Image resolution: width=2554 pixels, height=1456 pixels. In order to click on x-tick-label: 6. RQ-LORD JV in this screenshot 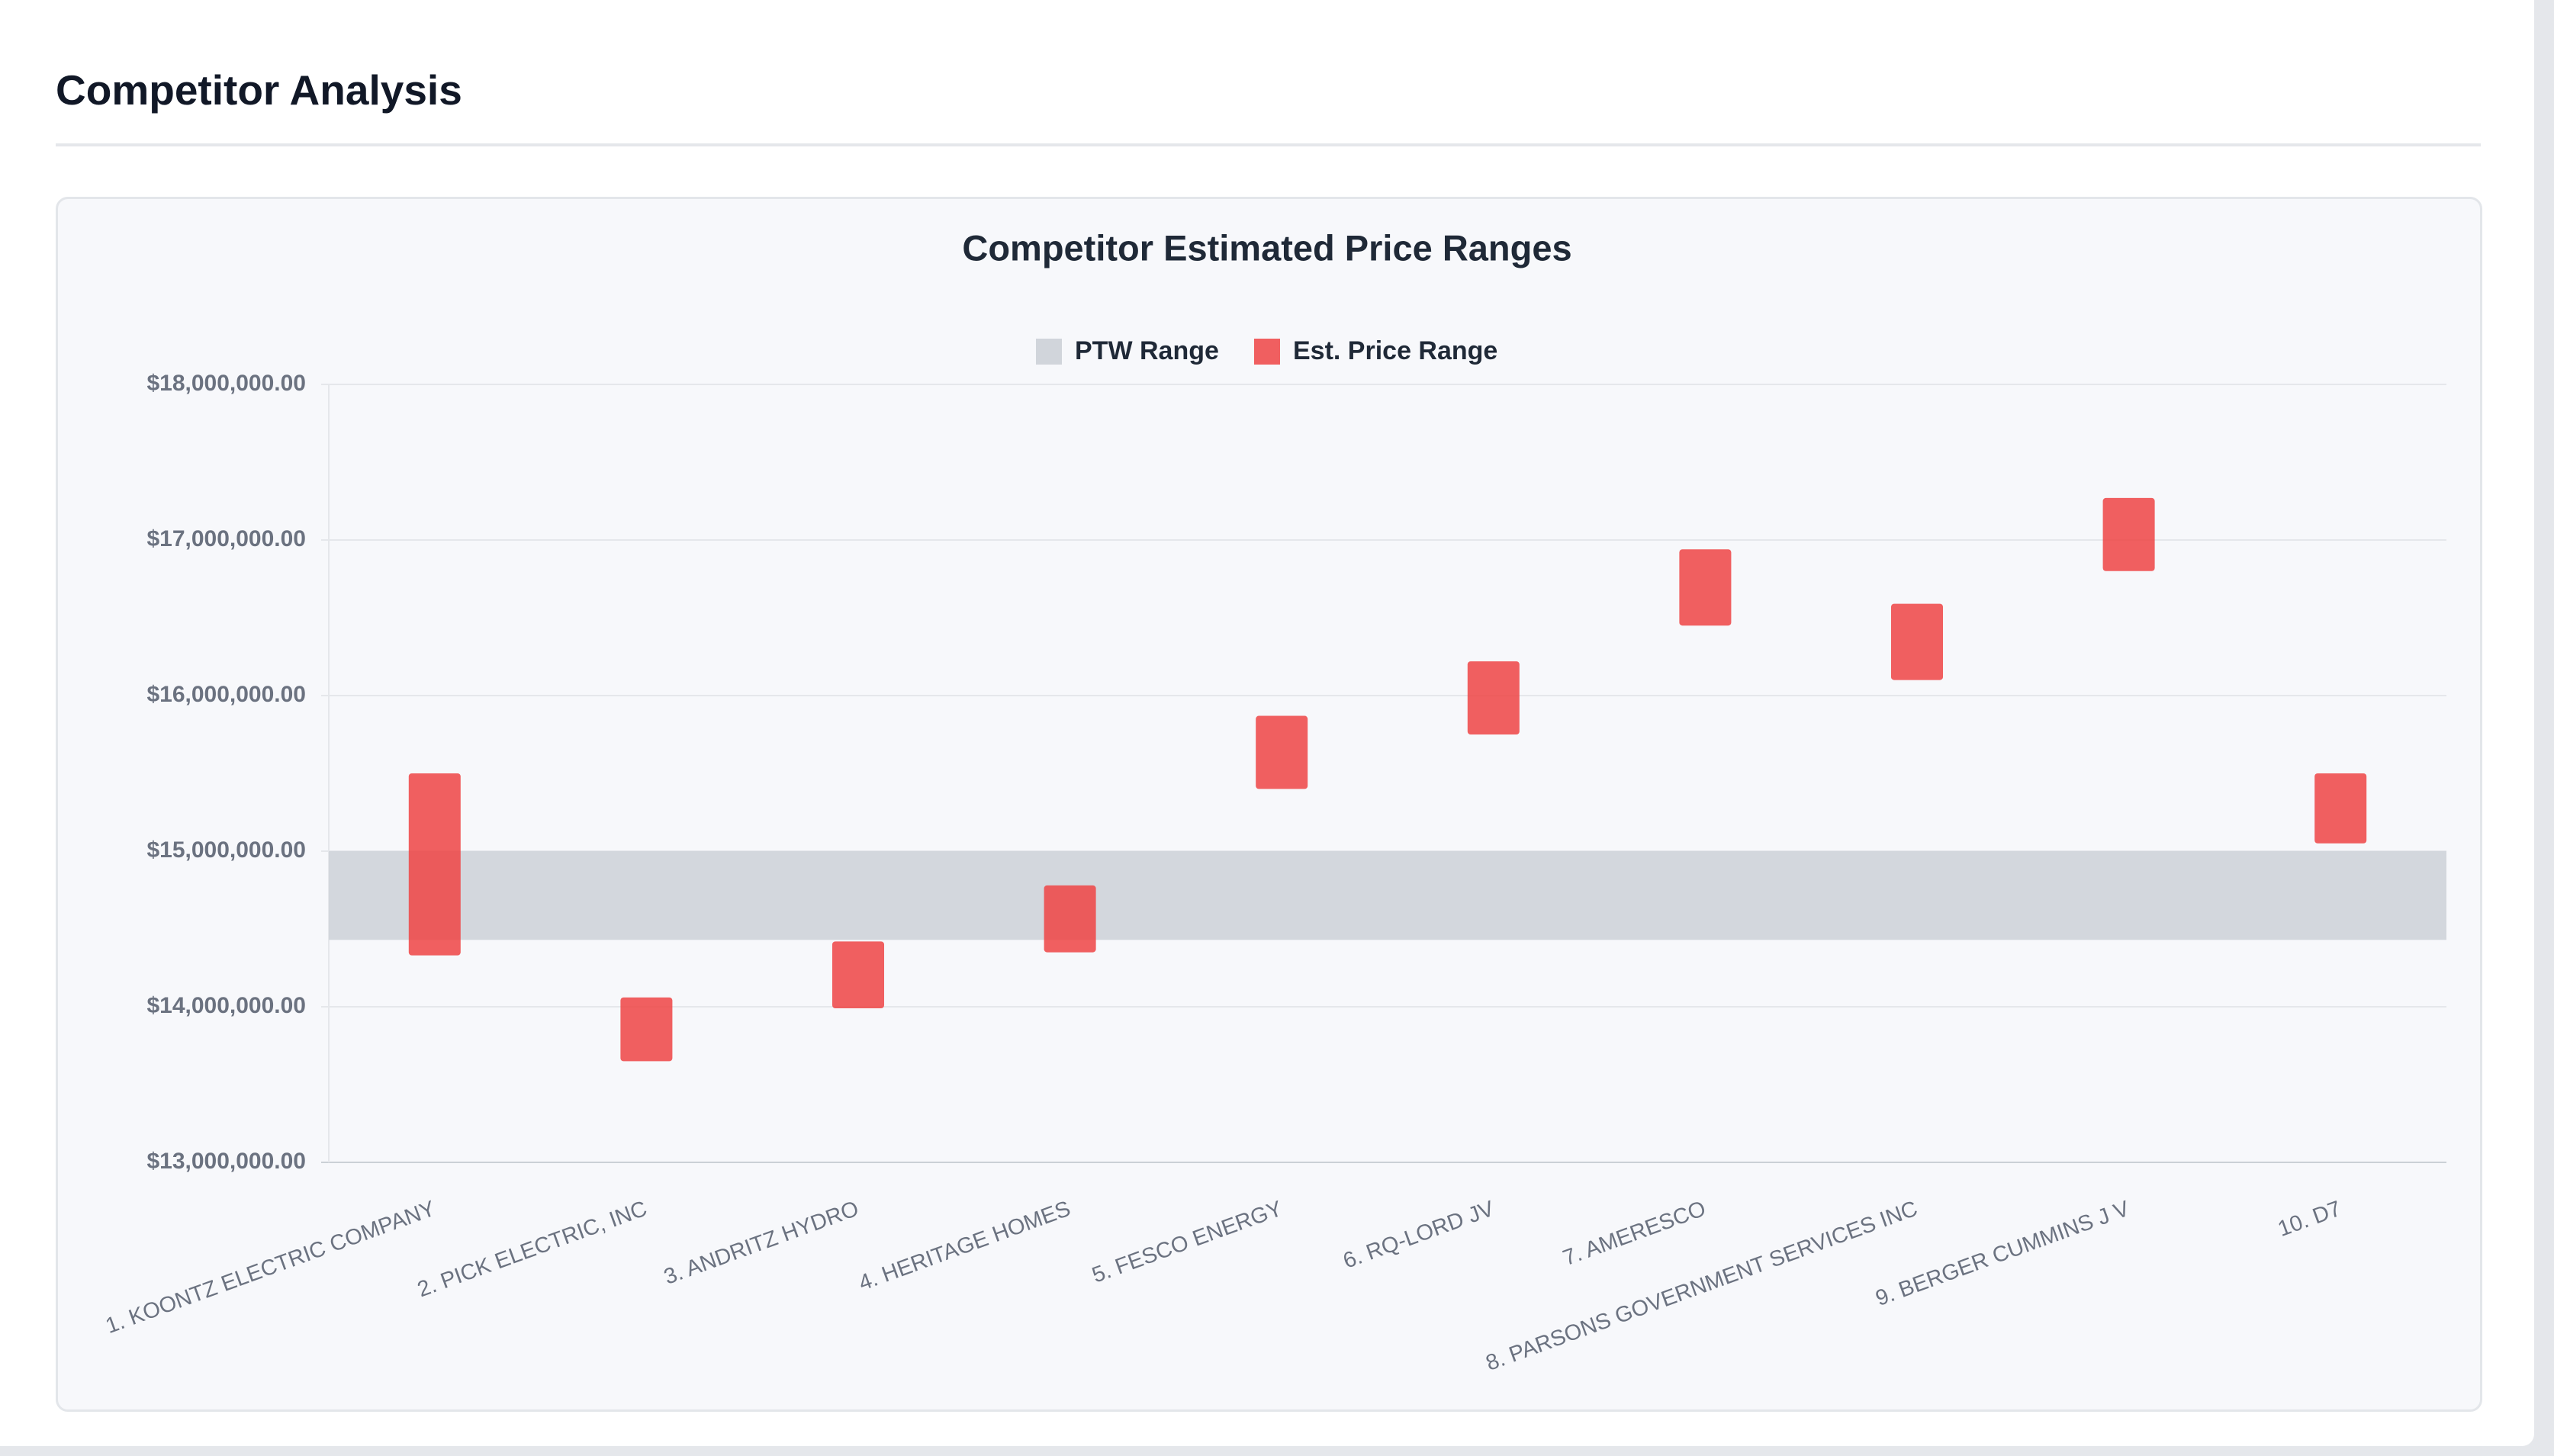, I will do `click(1419, 1234)`.